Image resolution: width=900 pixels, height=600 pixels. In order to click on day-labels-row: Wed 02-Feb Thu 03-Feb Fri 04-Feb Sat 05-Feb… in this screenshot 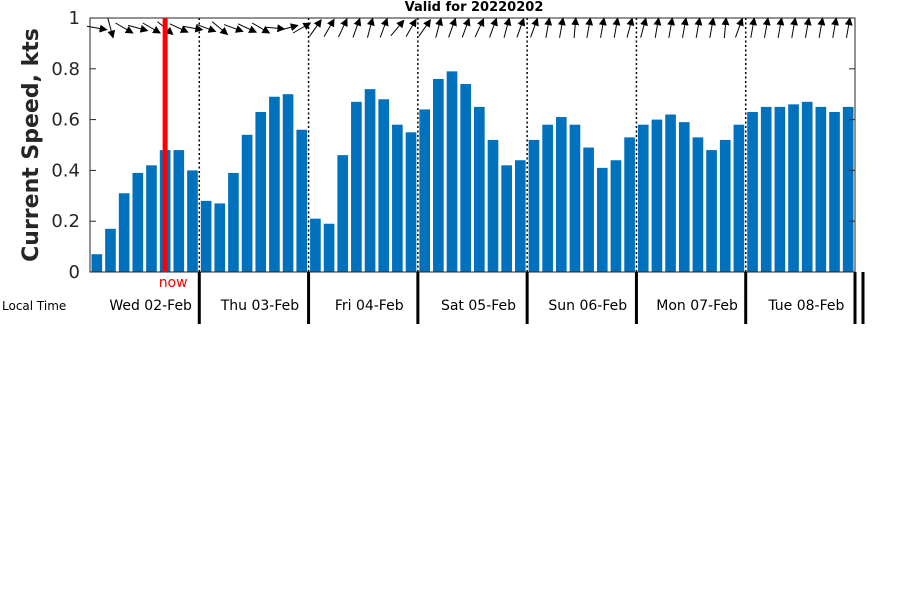, I will do `click(487, 298)`.